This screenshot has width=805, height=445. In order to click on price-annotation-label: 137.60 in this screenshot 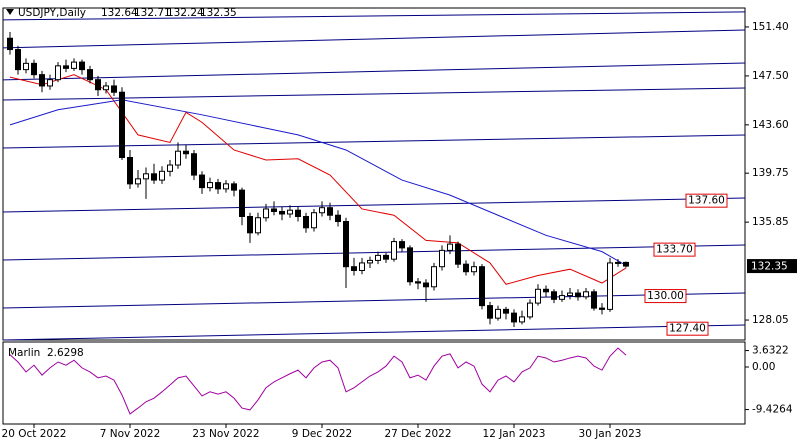, I will do `click(706, 201)`.